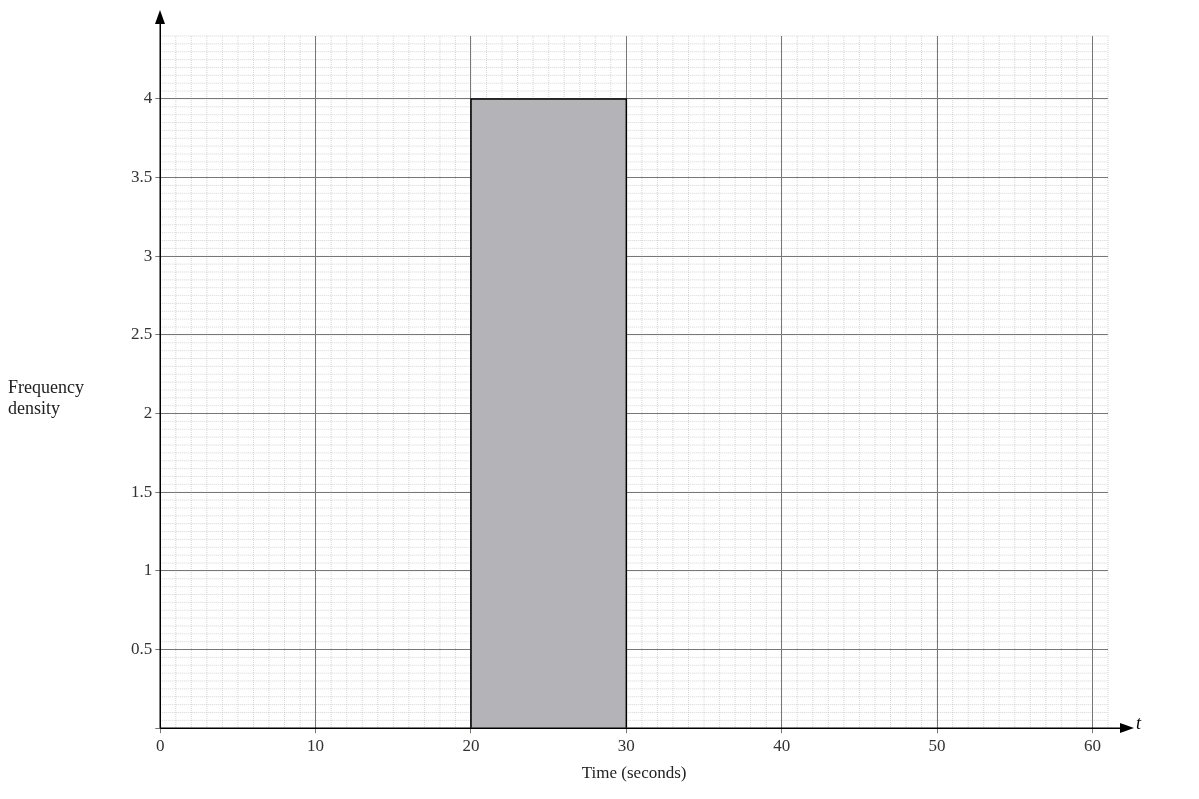  Describe the element at coordinates (148, 255) in the screenshot. I see `y-tick-label: 3` at that location.